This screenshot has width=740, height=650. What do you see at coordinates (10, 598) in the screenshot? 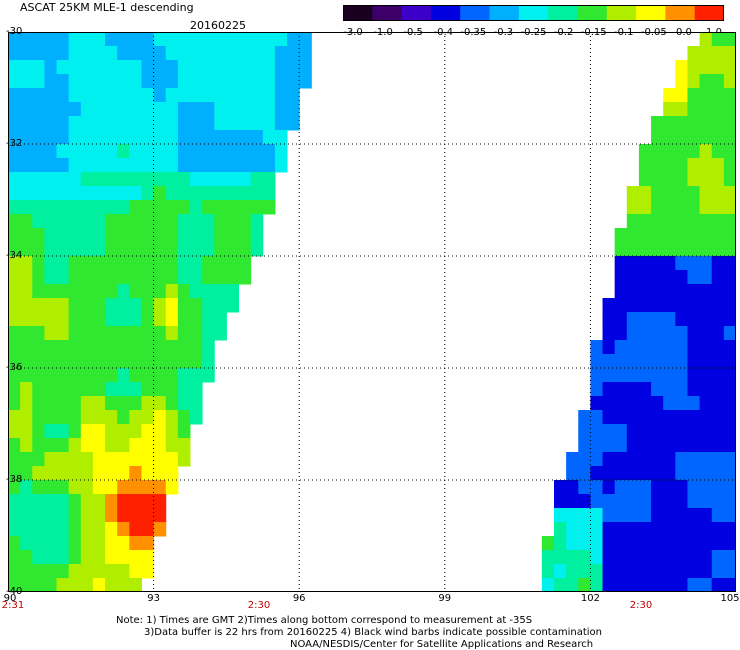
I see `lon-label: 90` at bounding box center [10, 598].